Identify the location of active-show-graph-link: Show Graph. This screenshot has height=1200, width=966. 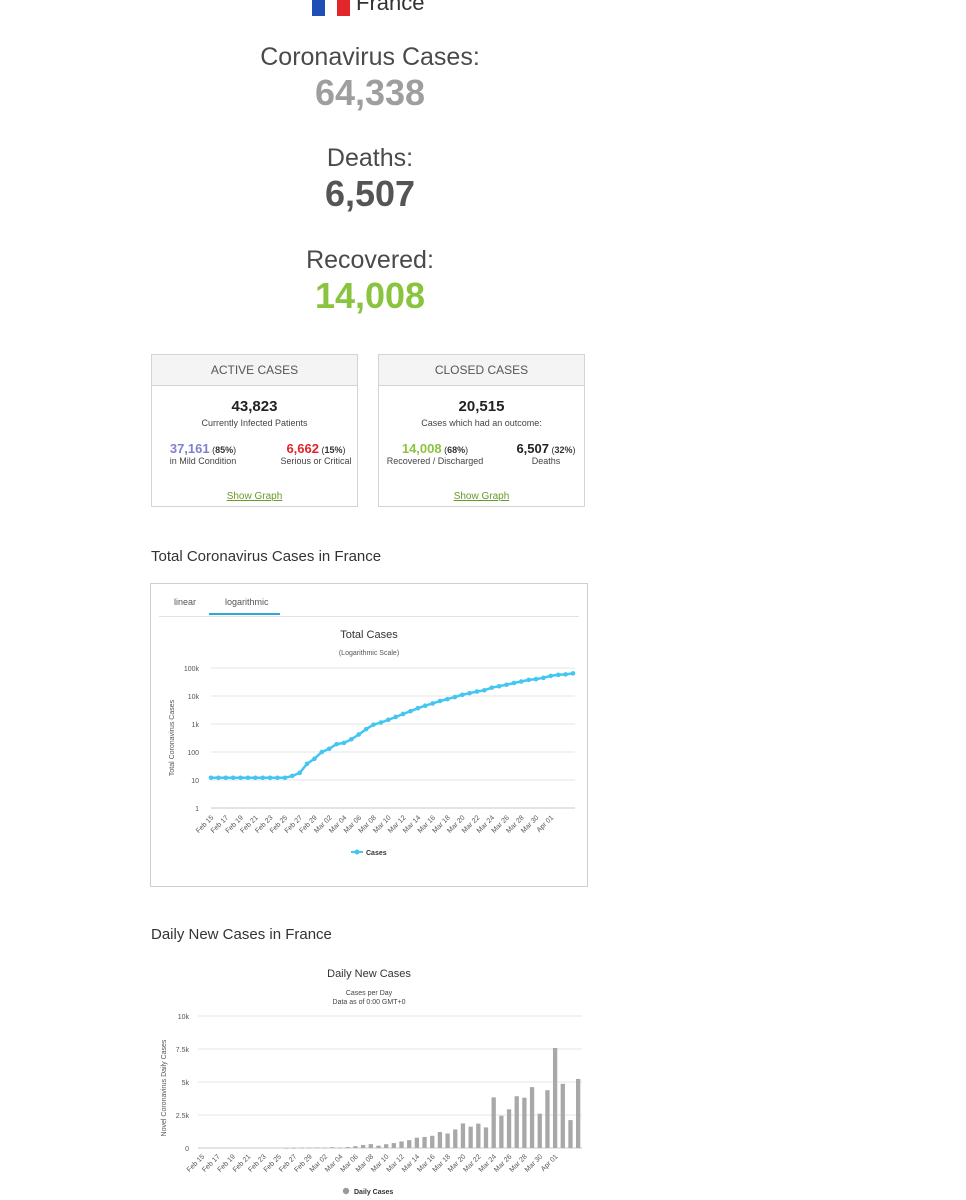
(254, 496).